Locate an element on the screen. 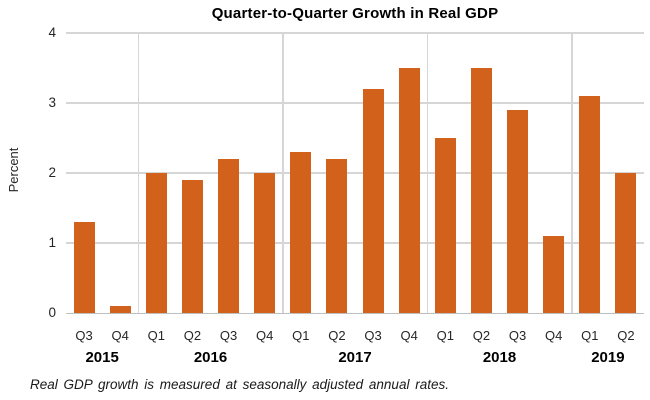 This screenshot has height=400, width=650. bar-2016-Q1 is located at coordinates (156, 243).